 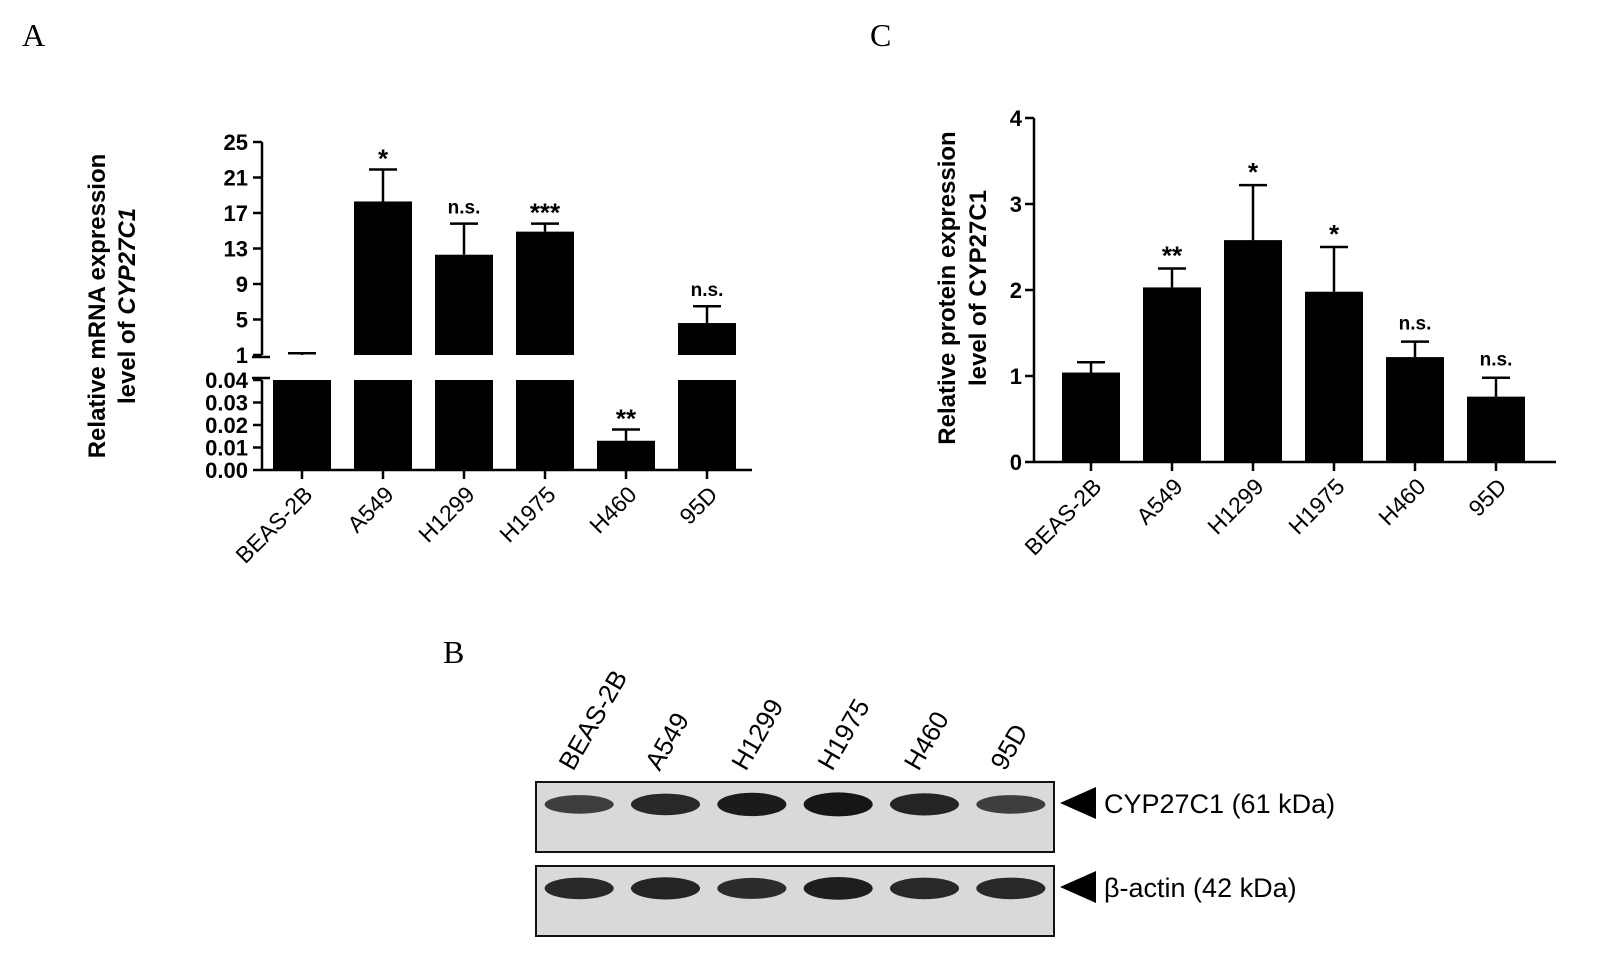 I want to click on chart-a-y-tick-label: 0.03, so click(x=226, y=403).